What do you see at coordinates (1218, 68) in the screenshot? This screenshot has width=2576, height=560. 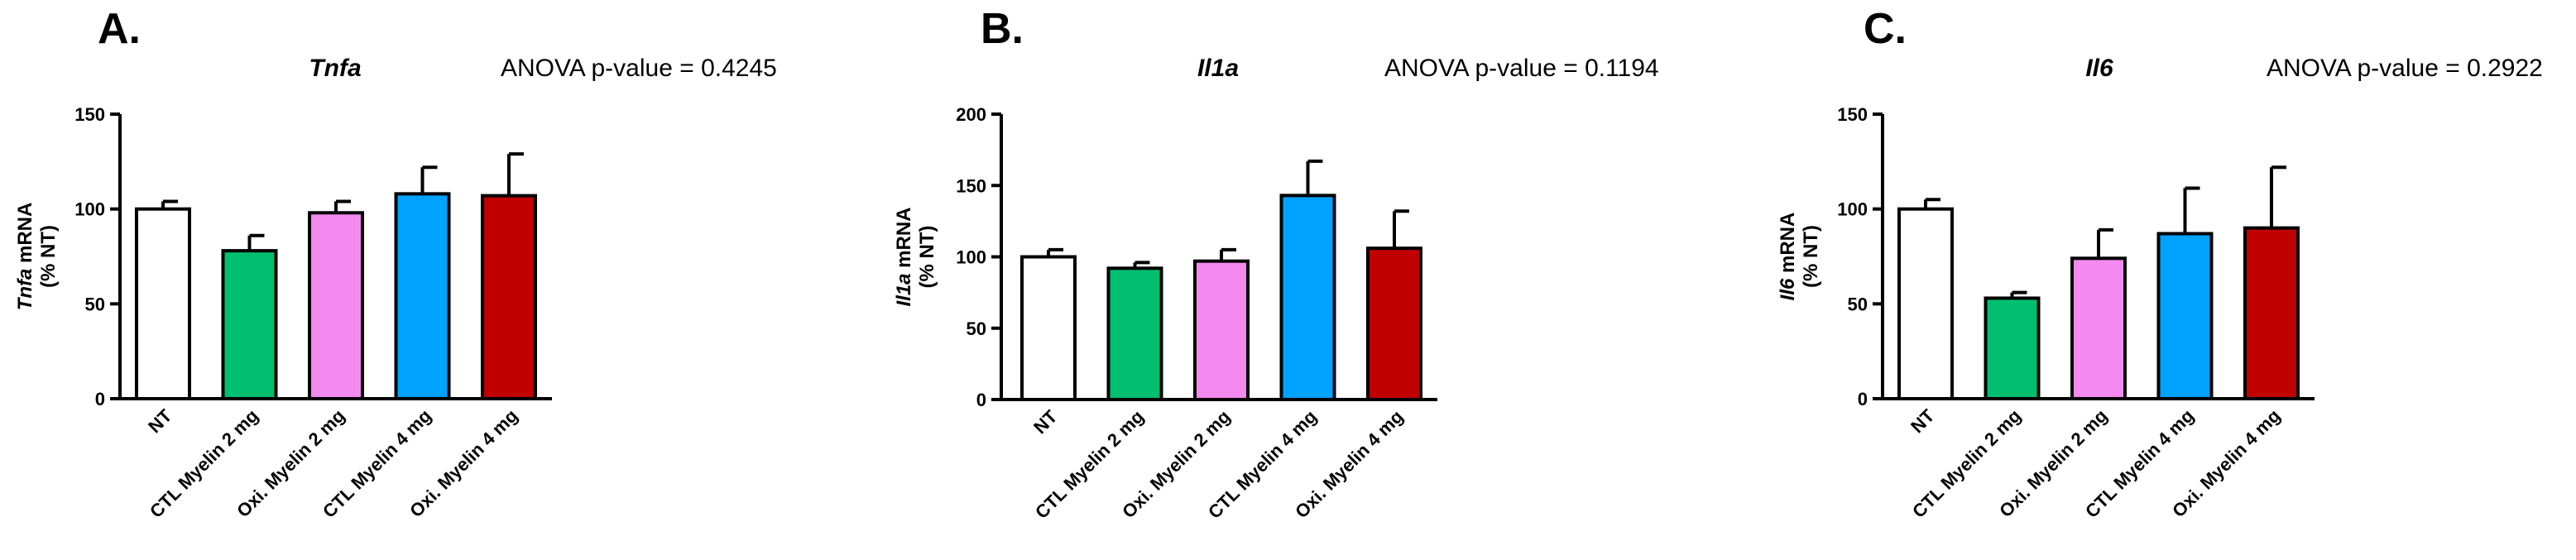 I see `chart-title: Il1a` at bounding box center [1218, 68].